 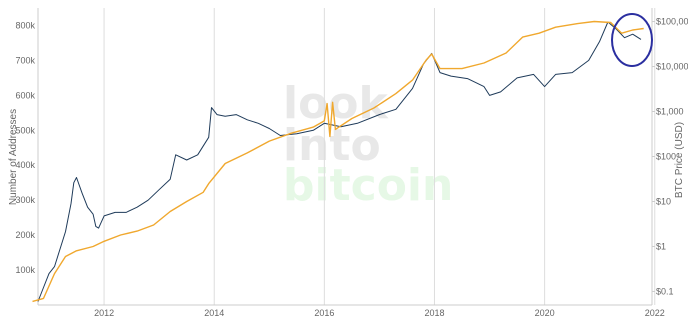 I want to click on y-left-tick-label: 800k, so click(x=25, y=25).